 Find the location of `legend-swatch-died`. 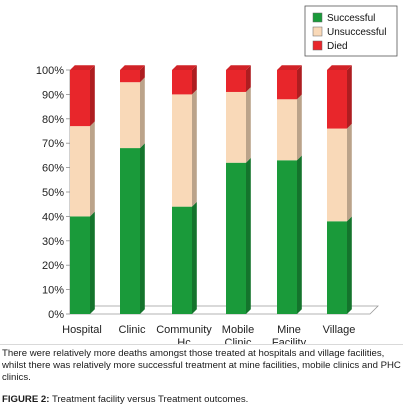

legend-swatch-died is located at coordinates (317, 45).